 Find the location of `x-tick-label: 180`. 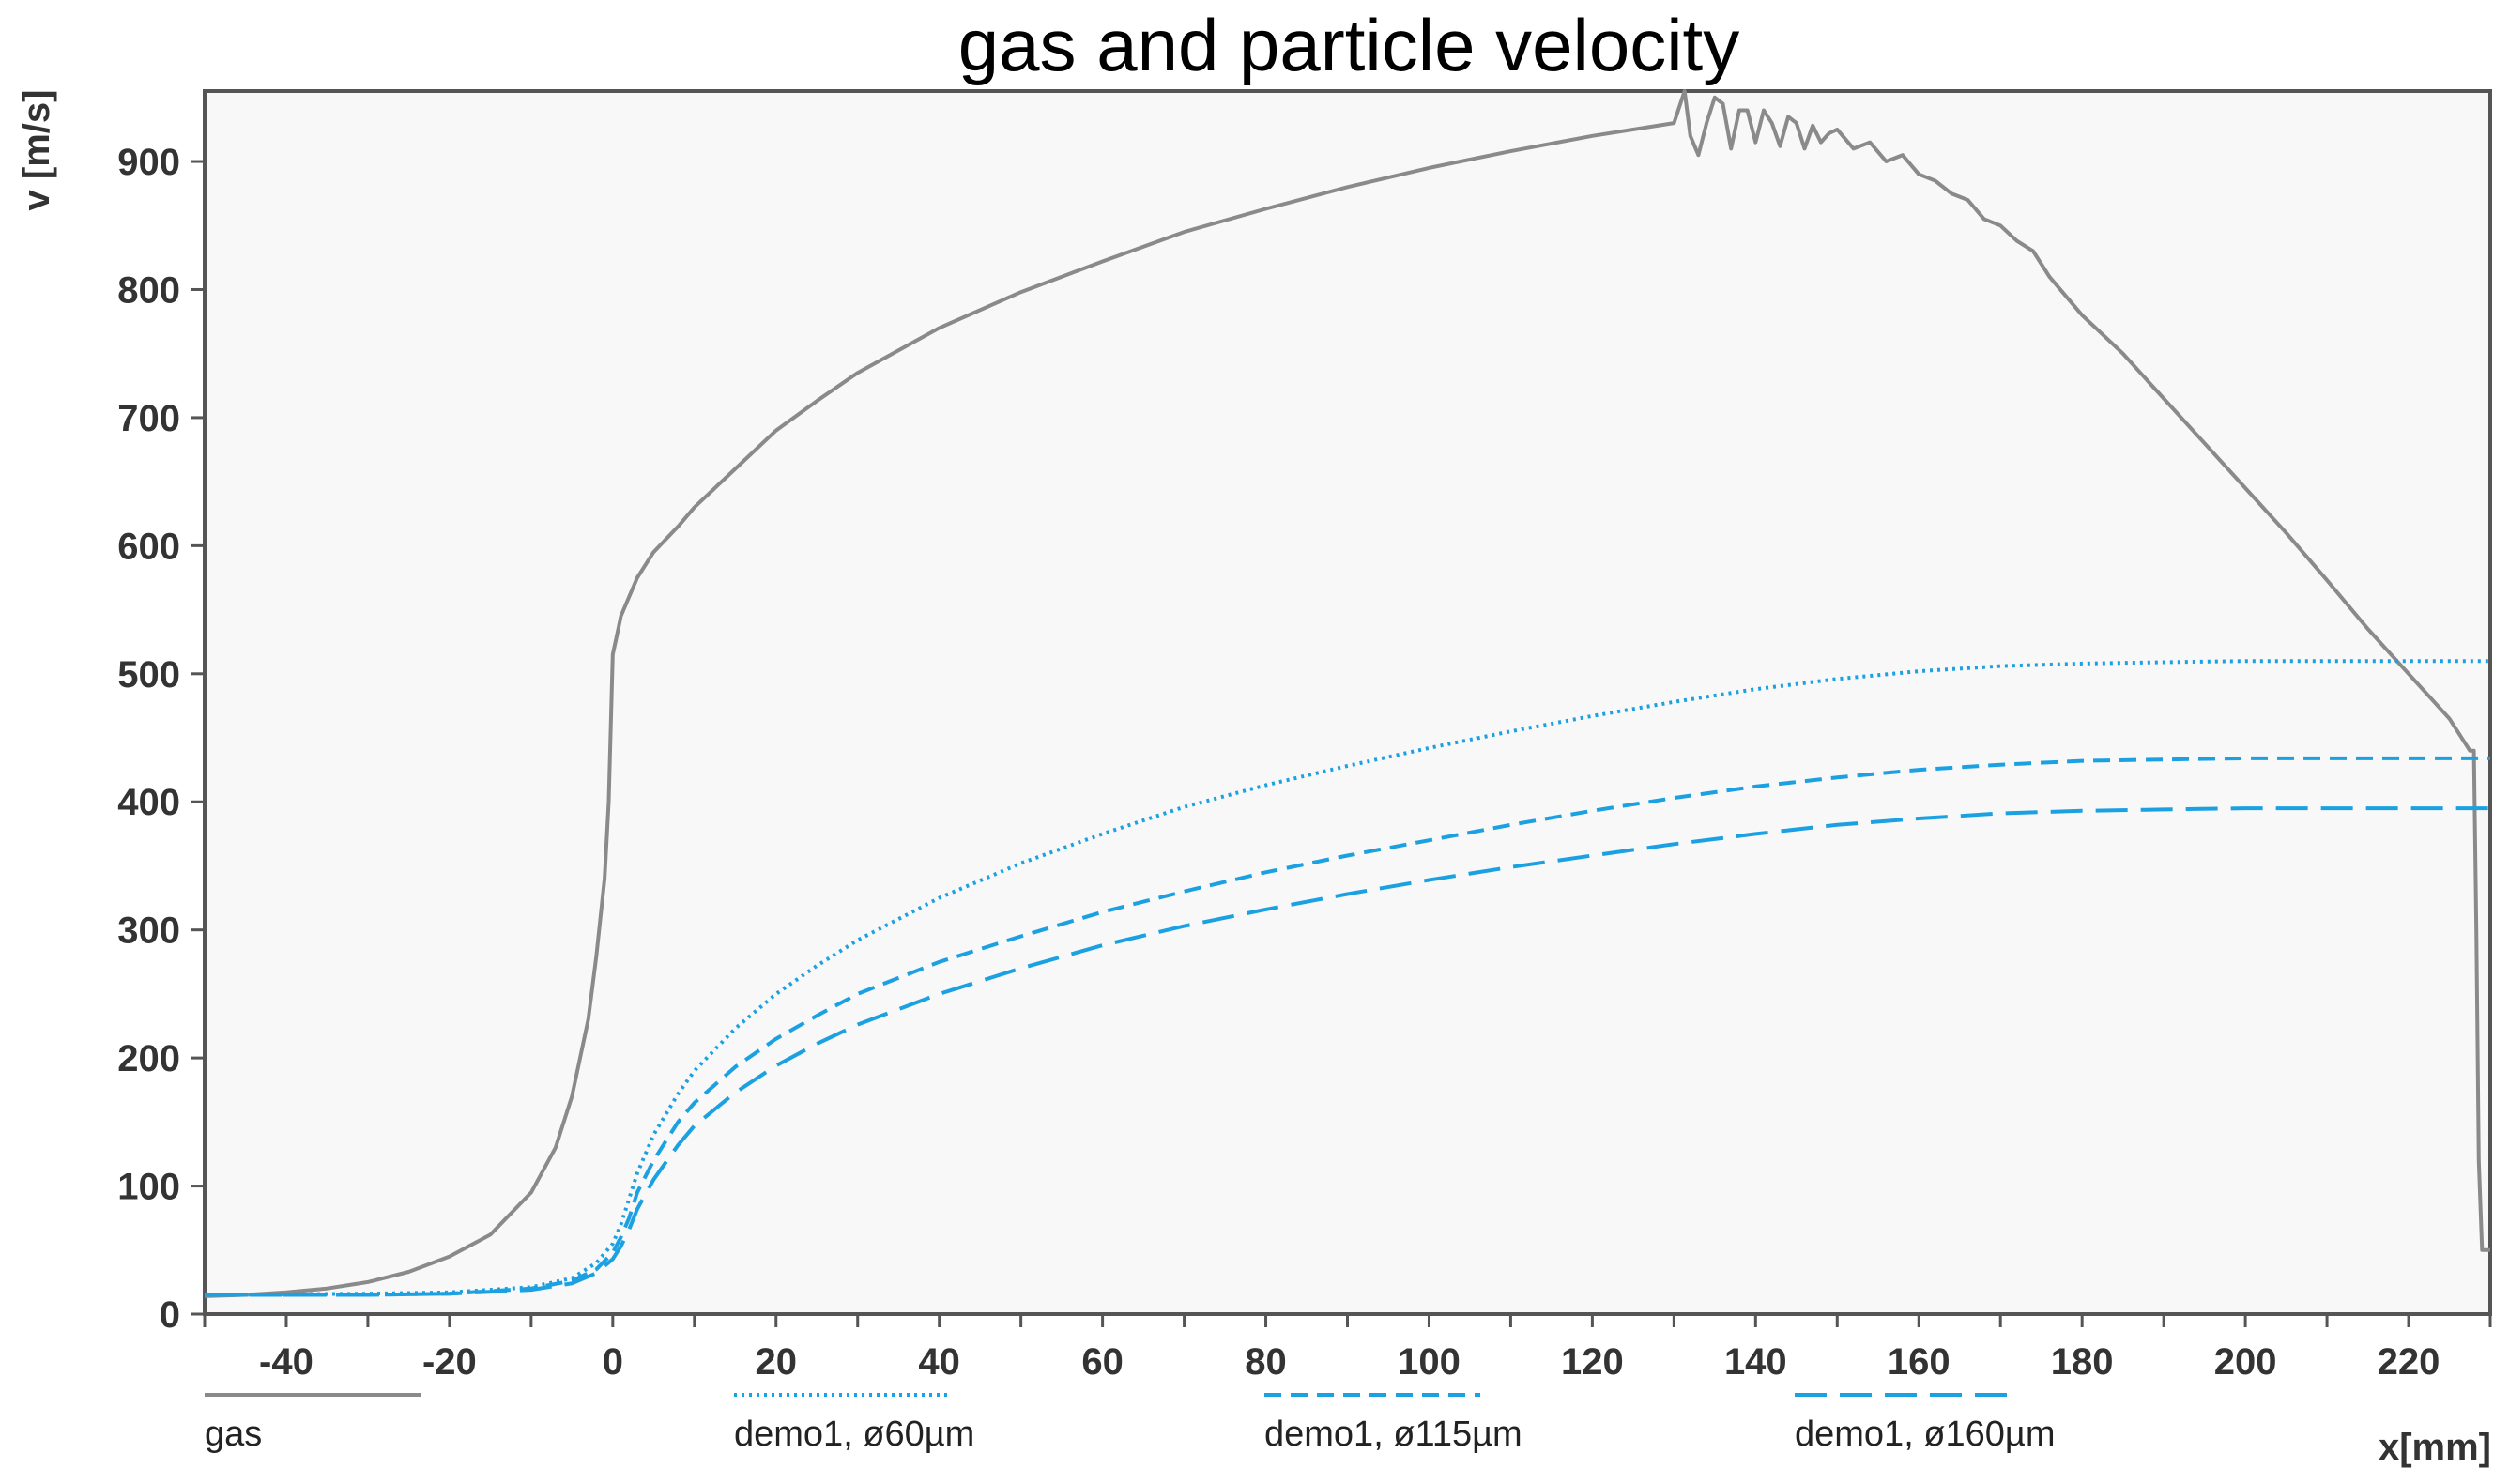

x-tick-label: 180 is located at coordinates (2082, 1362).